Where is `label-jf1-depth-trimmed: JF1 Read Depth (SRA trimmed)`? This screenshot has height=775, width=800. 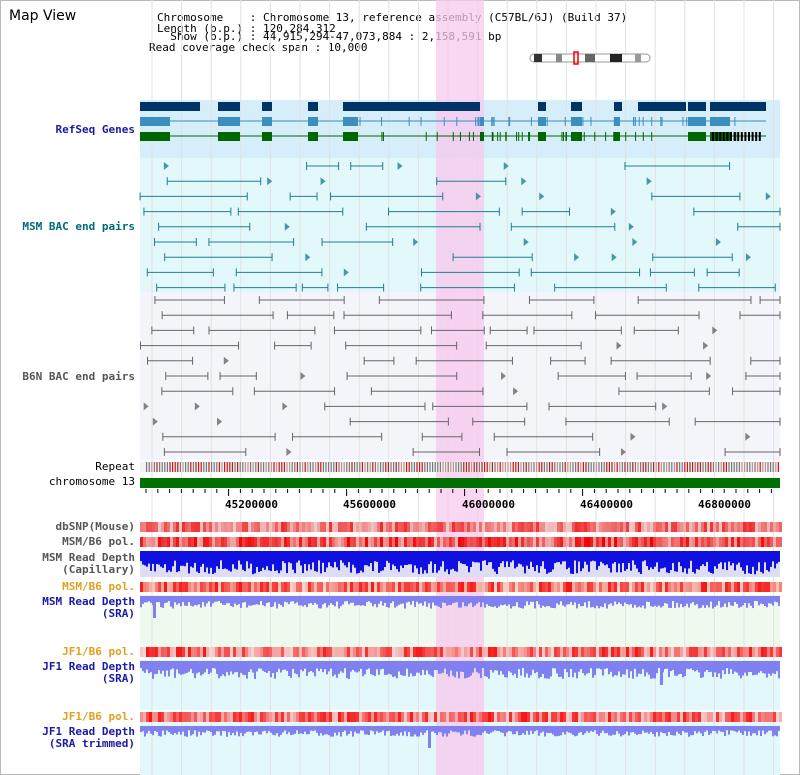 label-jf1-depth-trimmed: JF1 Read Depth (SRA trimmed) is located at coordinates (88, 737).